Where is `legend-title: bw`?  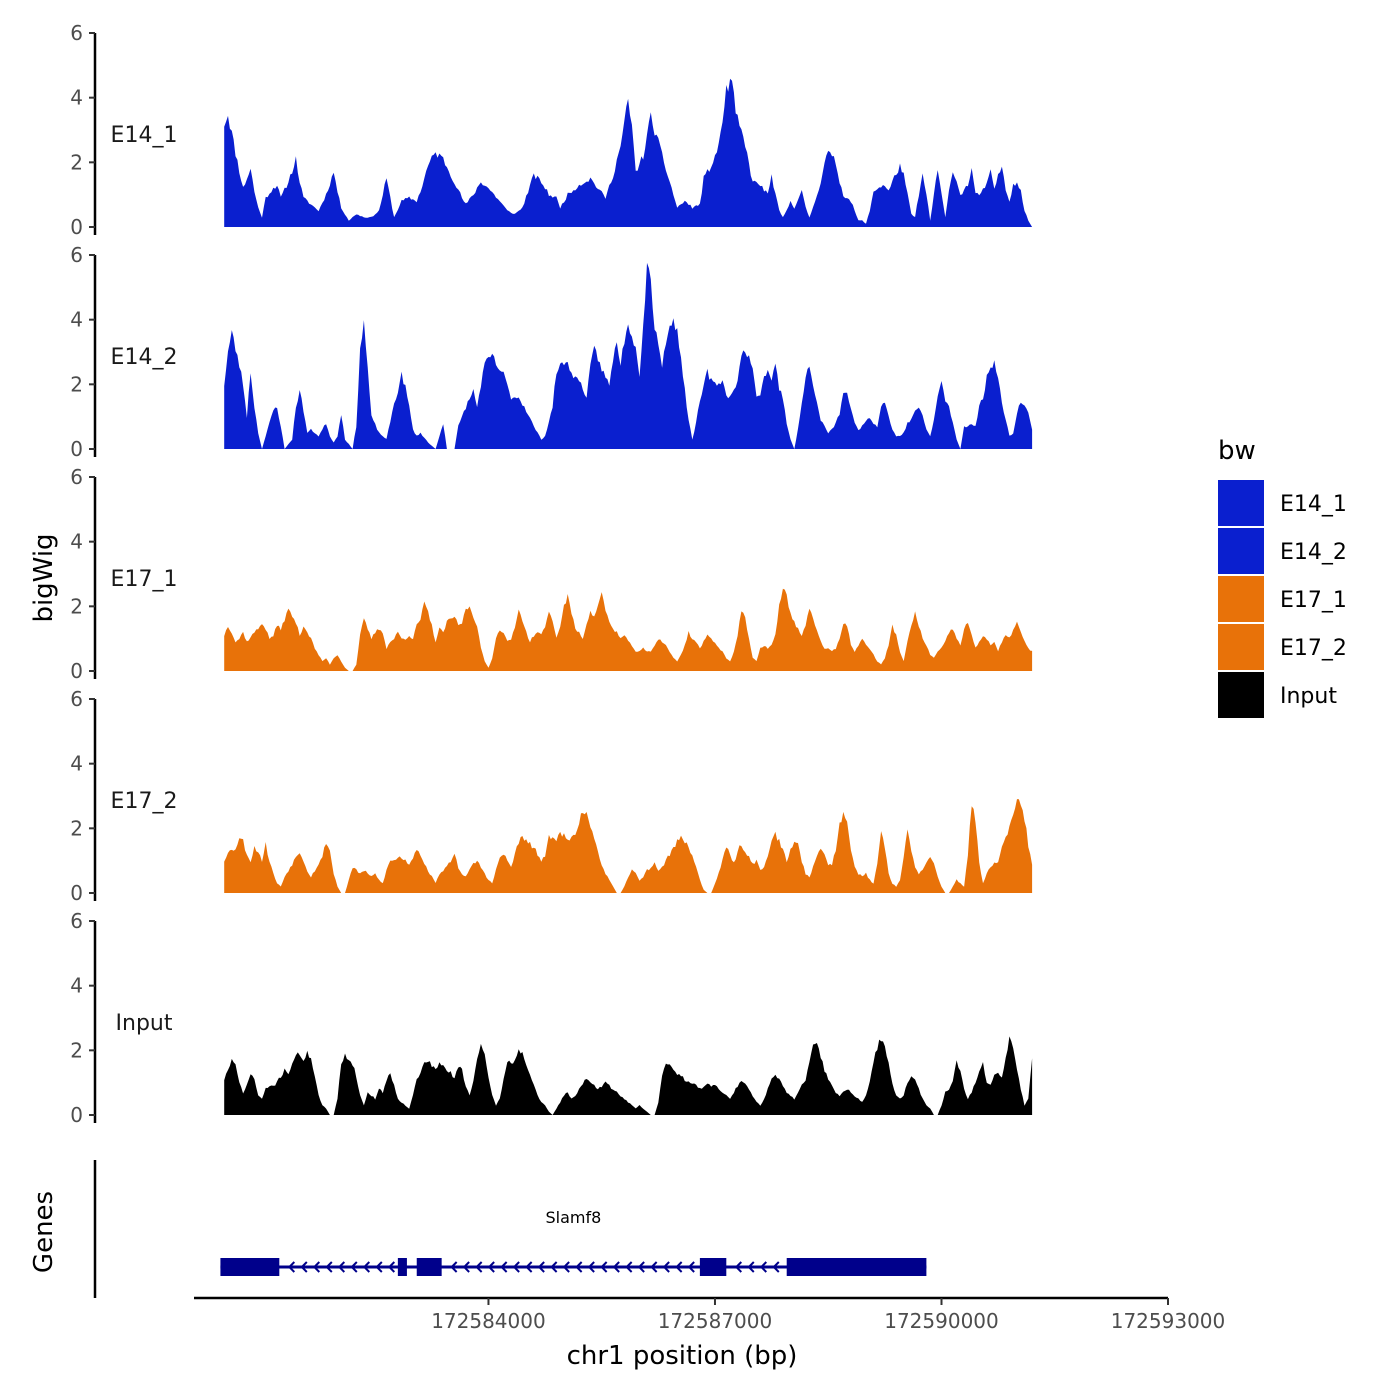 legend-title: bw is located at coordinates (1237, 451).